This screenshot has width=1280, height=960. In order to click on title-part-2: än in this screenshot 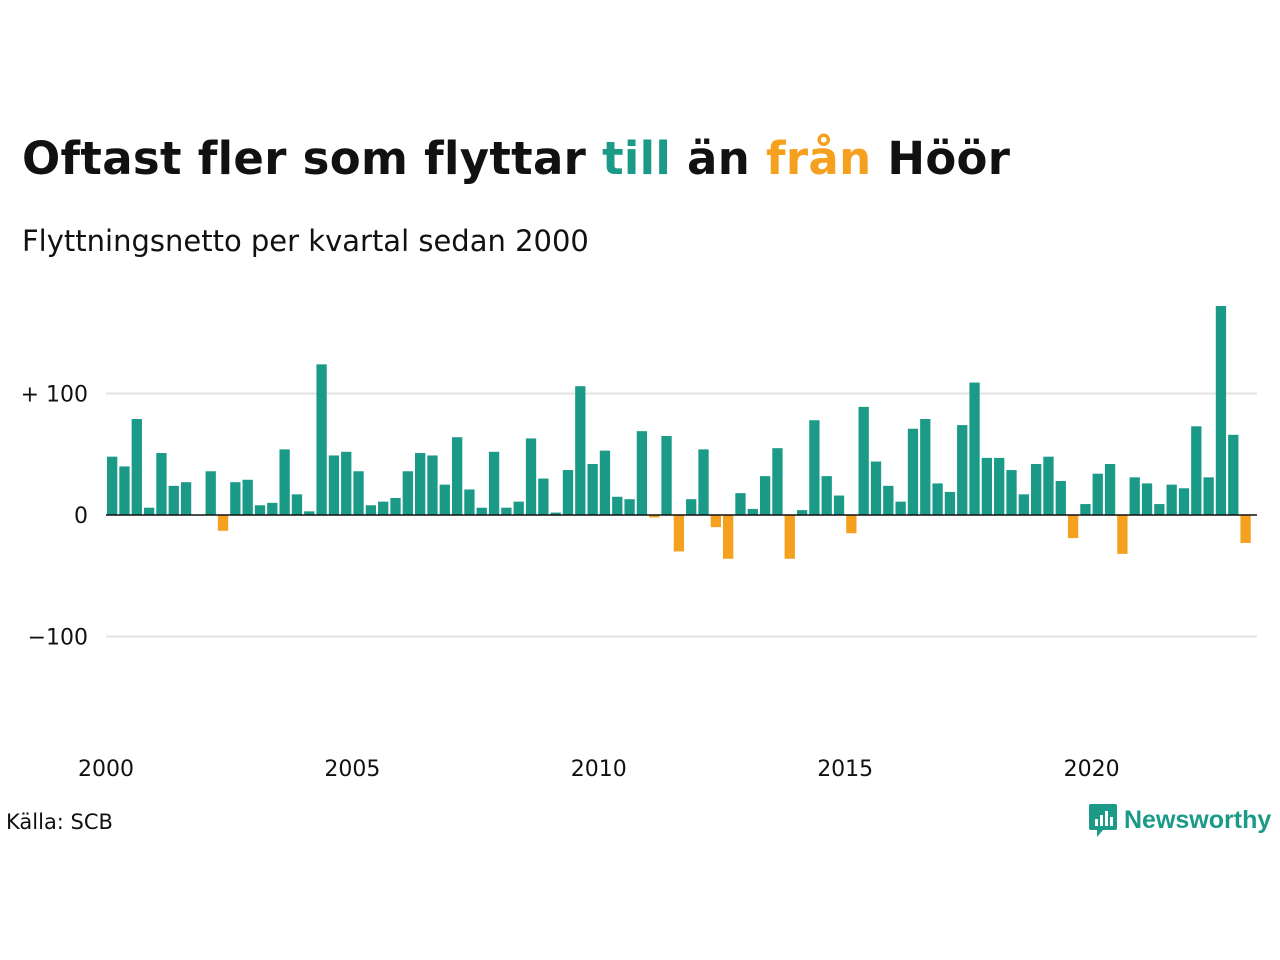, I will do `click(719, 158)`.